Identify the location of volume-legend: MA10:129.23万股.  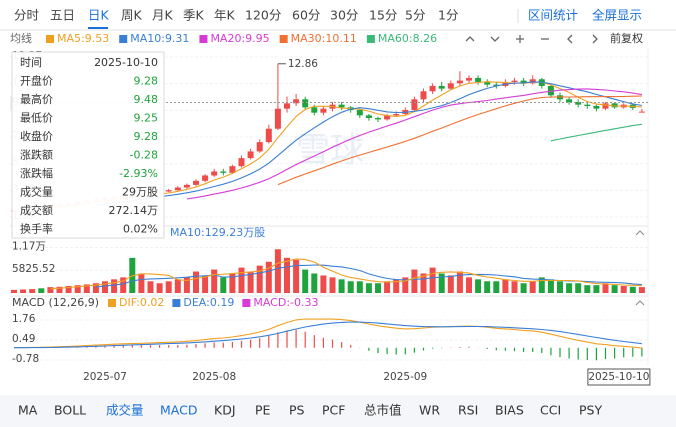
(217, 232).